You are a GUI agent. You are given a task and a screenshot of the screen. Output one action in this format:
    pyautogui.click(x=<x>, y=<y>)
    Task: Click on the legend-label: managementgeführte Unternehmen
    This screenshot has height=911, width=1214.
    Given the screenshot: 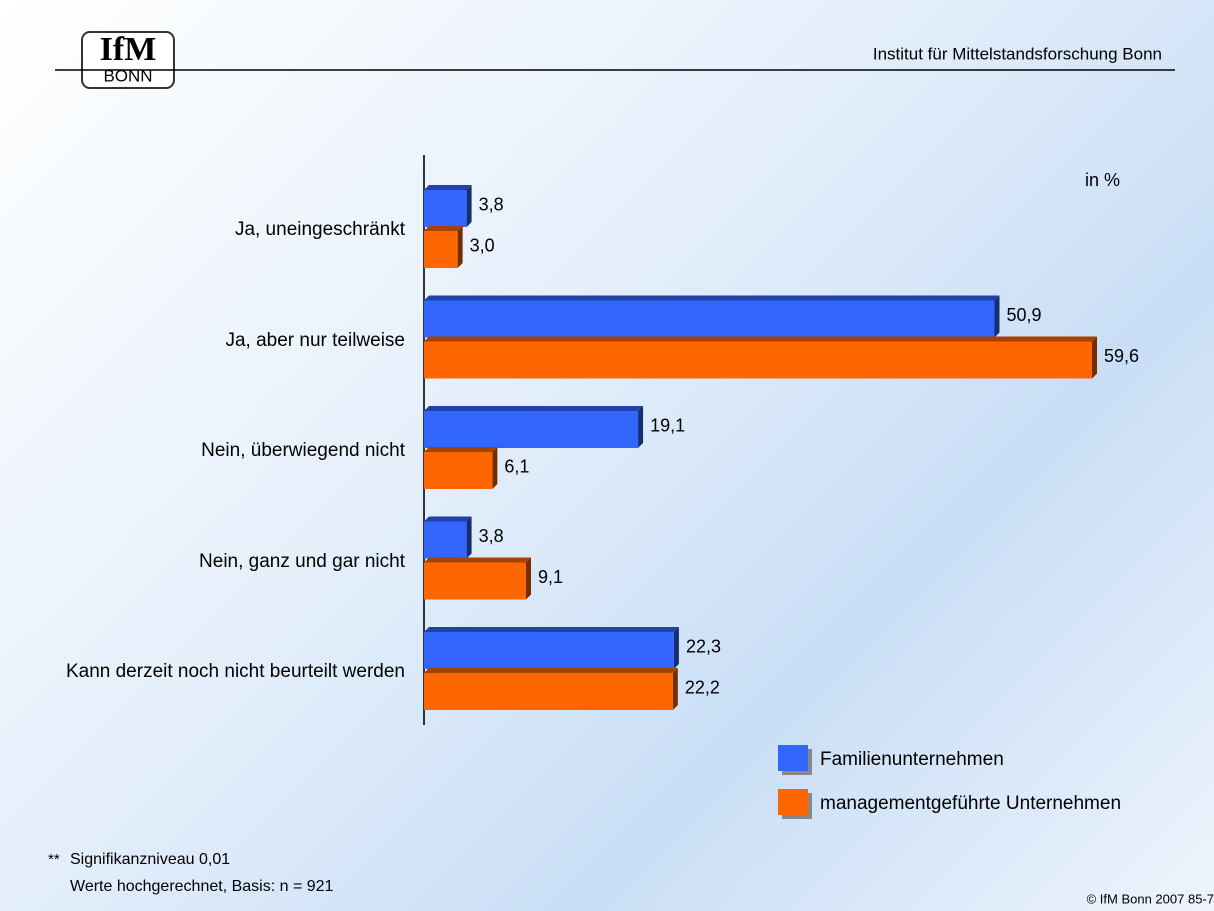 What is the action you would take?
    pyautogui.click(x=970, y=803)
    